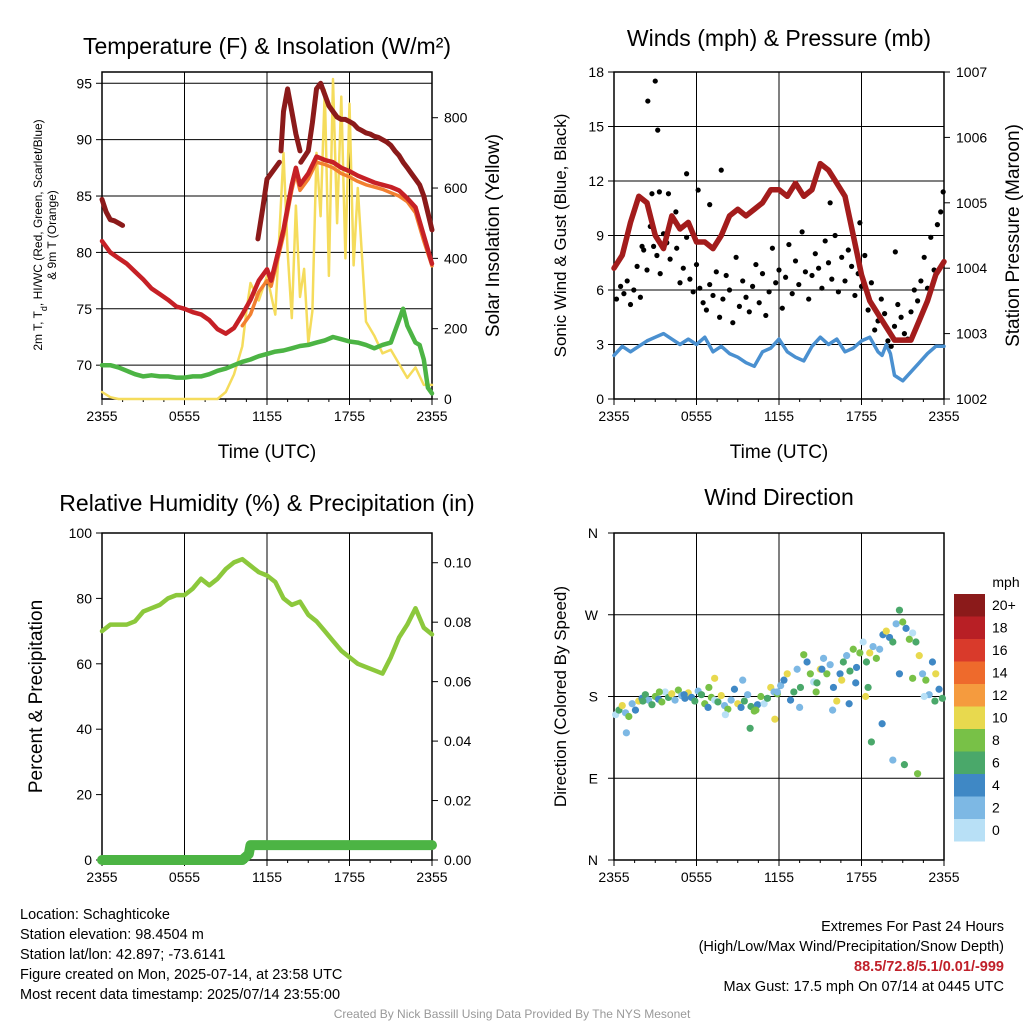 This screenshot has height=1024, width=1024. What do you see at coordinates (971, 137) in the screenshot?
I see `winds-y2-tick-label: 1006` at bounding box center [971, 137].